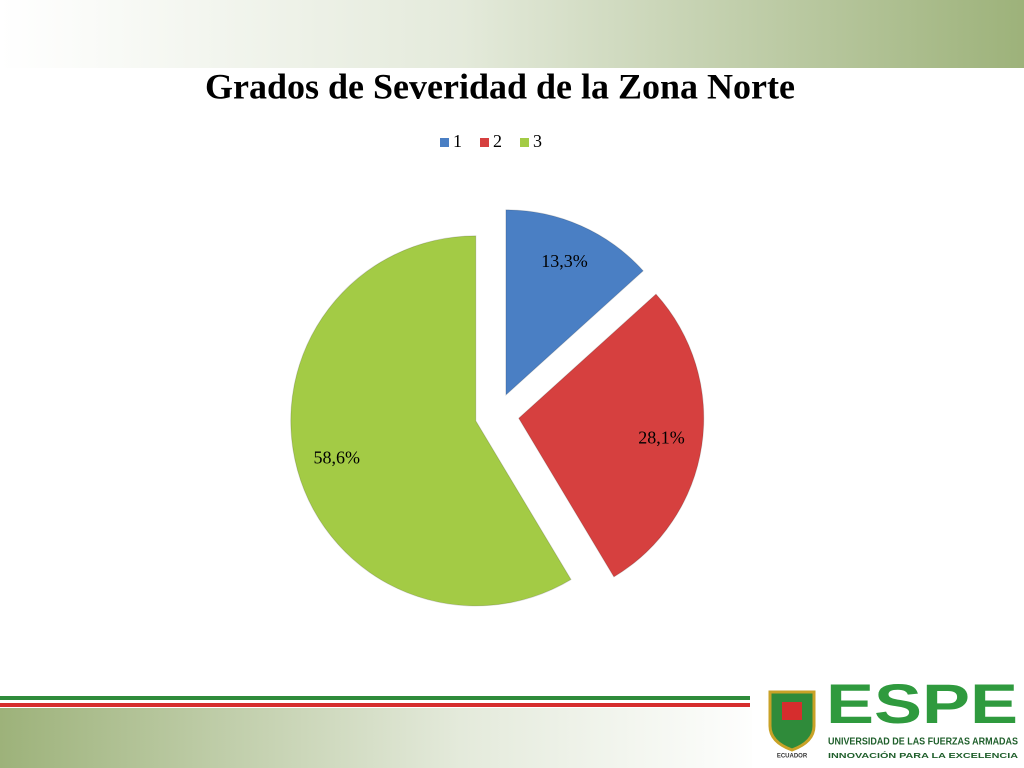 This screenshot has height=768, width=1024. What do you see at coordinates (792, 721) in the screenshot?
I see `crest` at bounding box center [792, 721].